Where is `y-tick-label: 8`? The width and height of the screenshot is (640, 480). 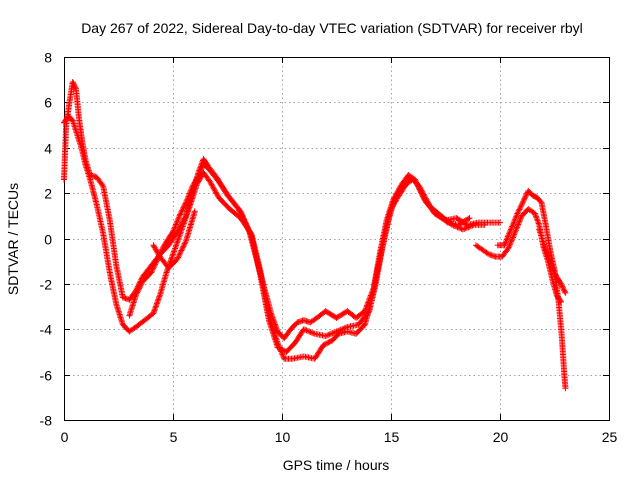
y-tick-label: 8 is located at coordinates (48, 58).